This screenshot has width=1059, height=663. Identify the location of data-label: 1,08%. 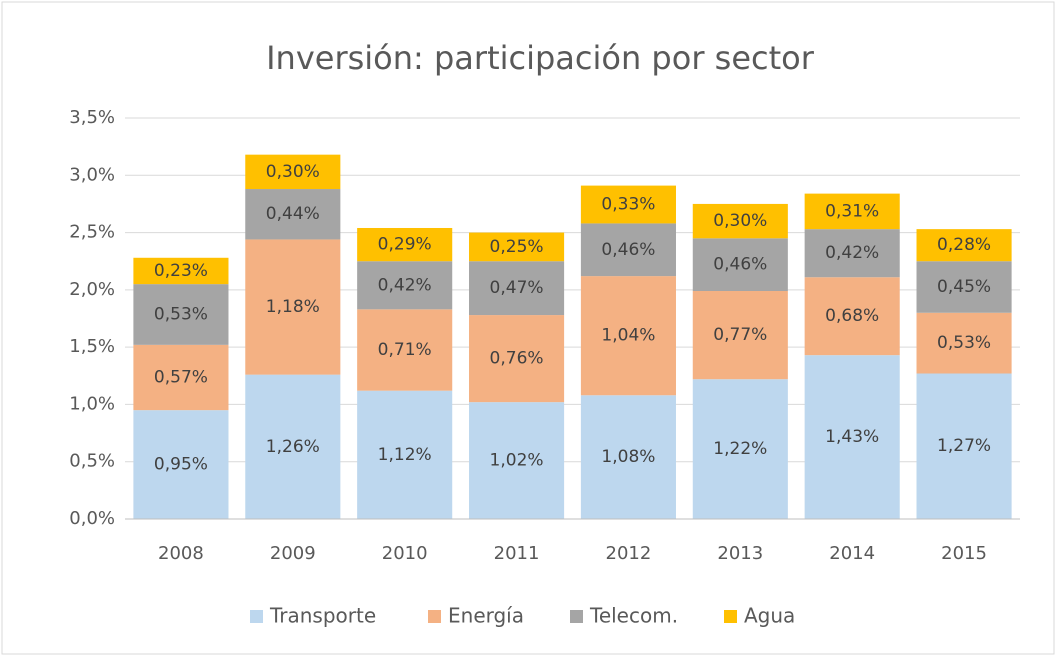
(628, 457).